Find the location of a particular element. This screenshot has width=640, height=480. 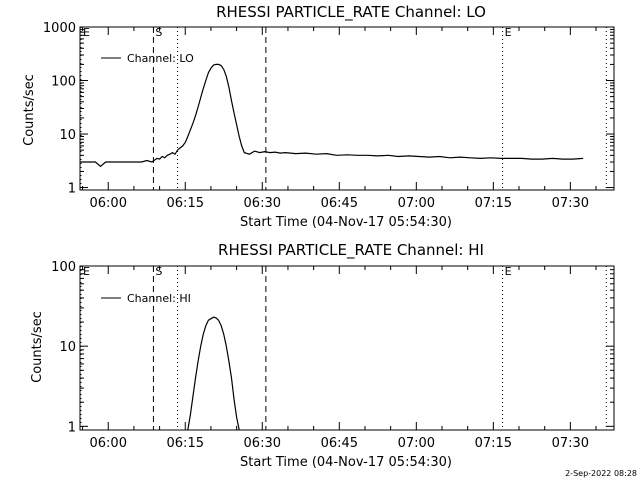

event-marker-label-lo: S is located at coordinates (158, 32).